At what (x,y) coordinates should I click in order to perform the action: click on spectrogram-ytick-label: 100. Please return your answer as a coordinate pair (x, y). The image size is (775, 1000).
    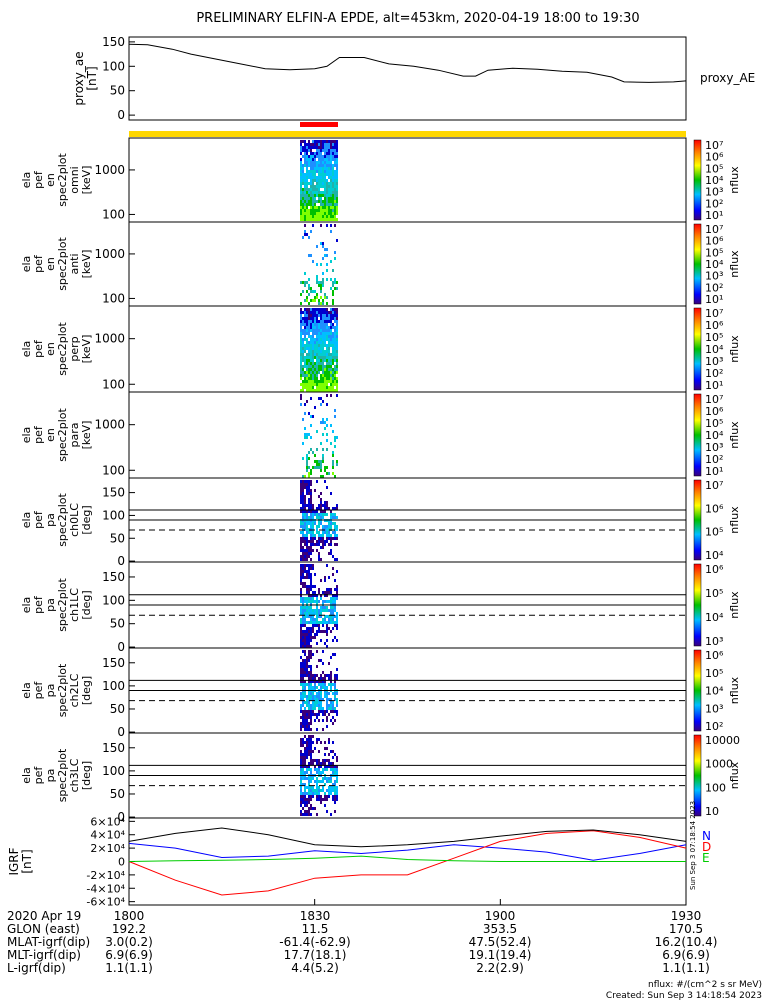
    Looking at the image, I should click on (113, 686).